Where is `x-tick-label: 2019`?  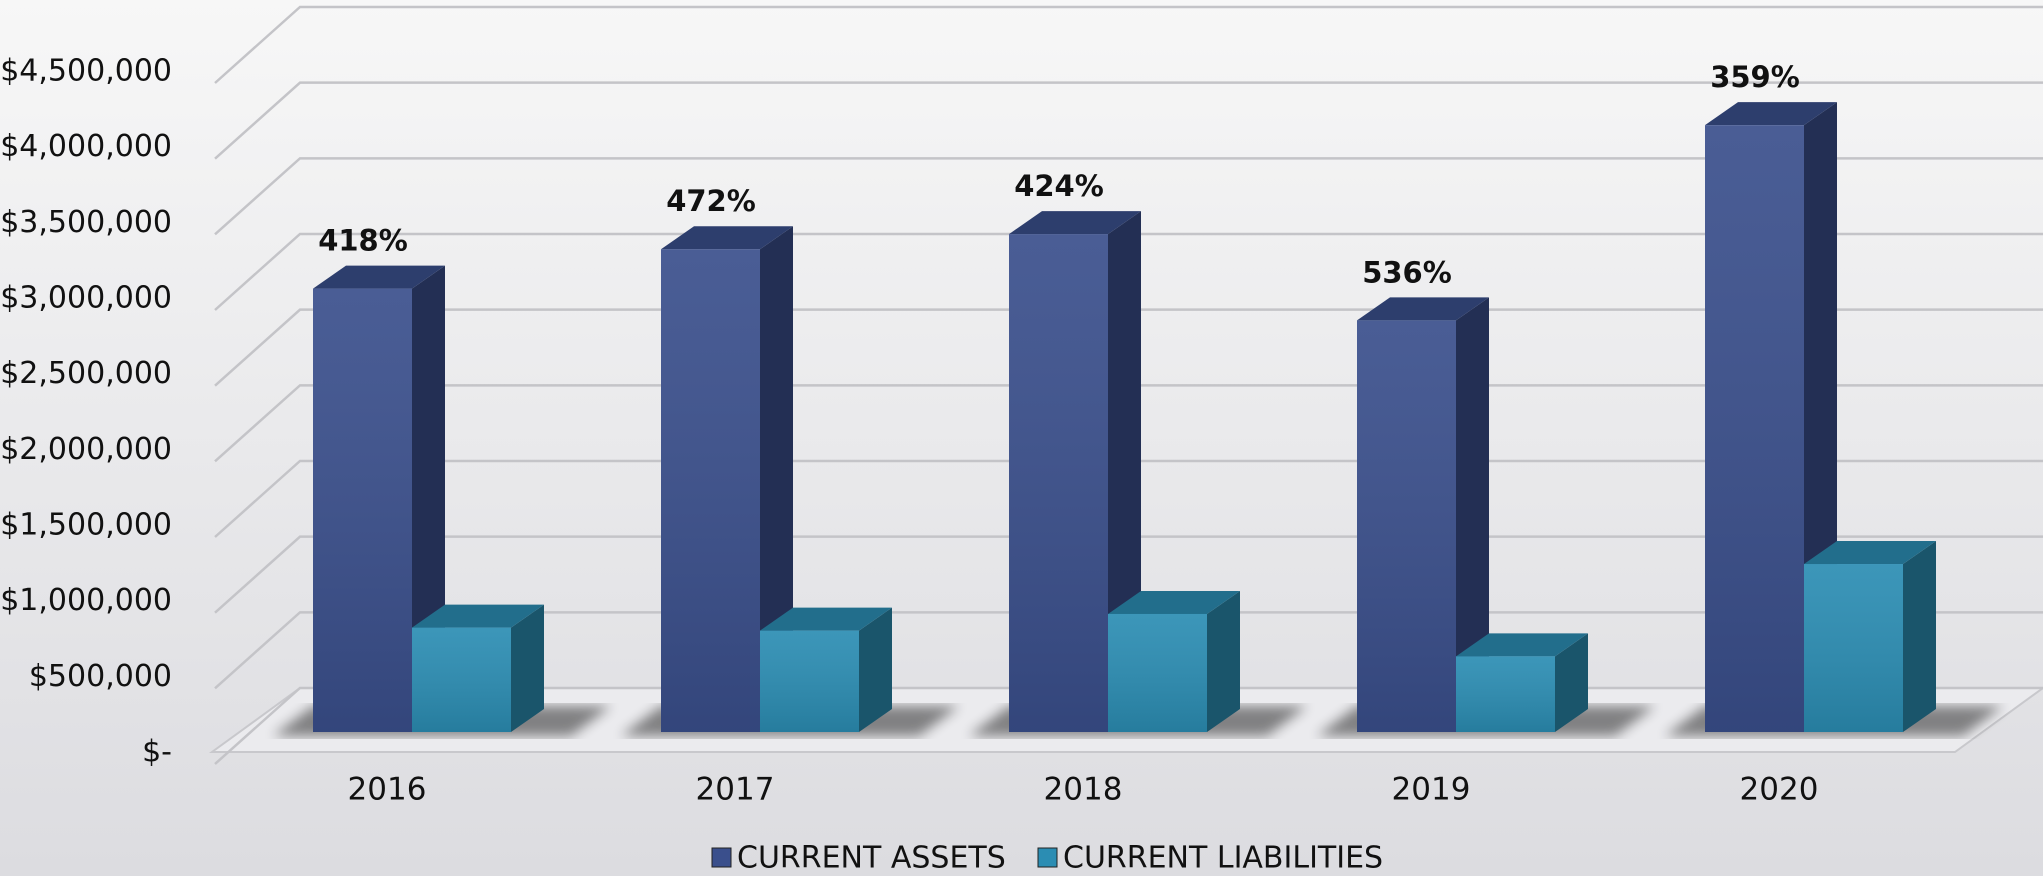
x-tick-label: 2019 is located at coordinates (1431, 790).